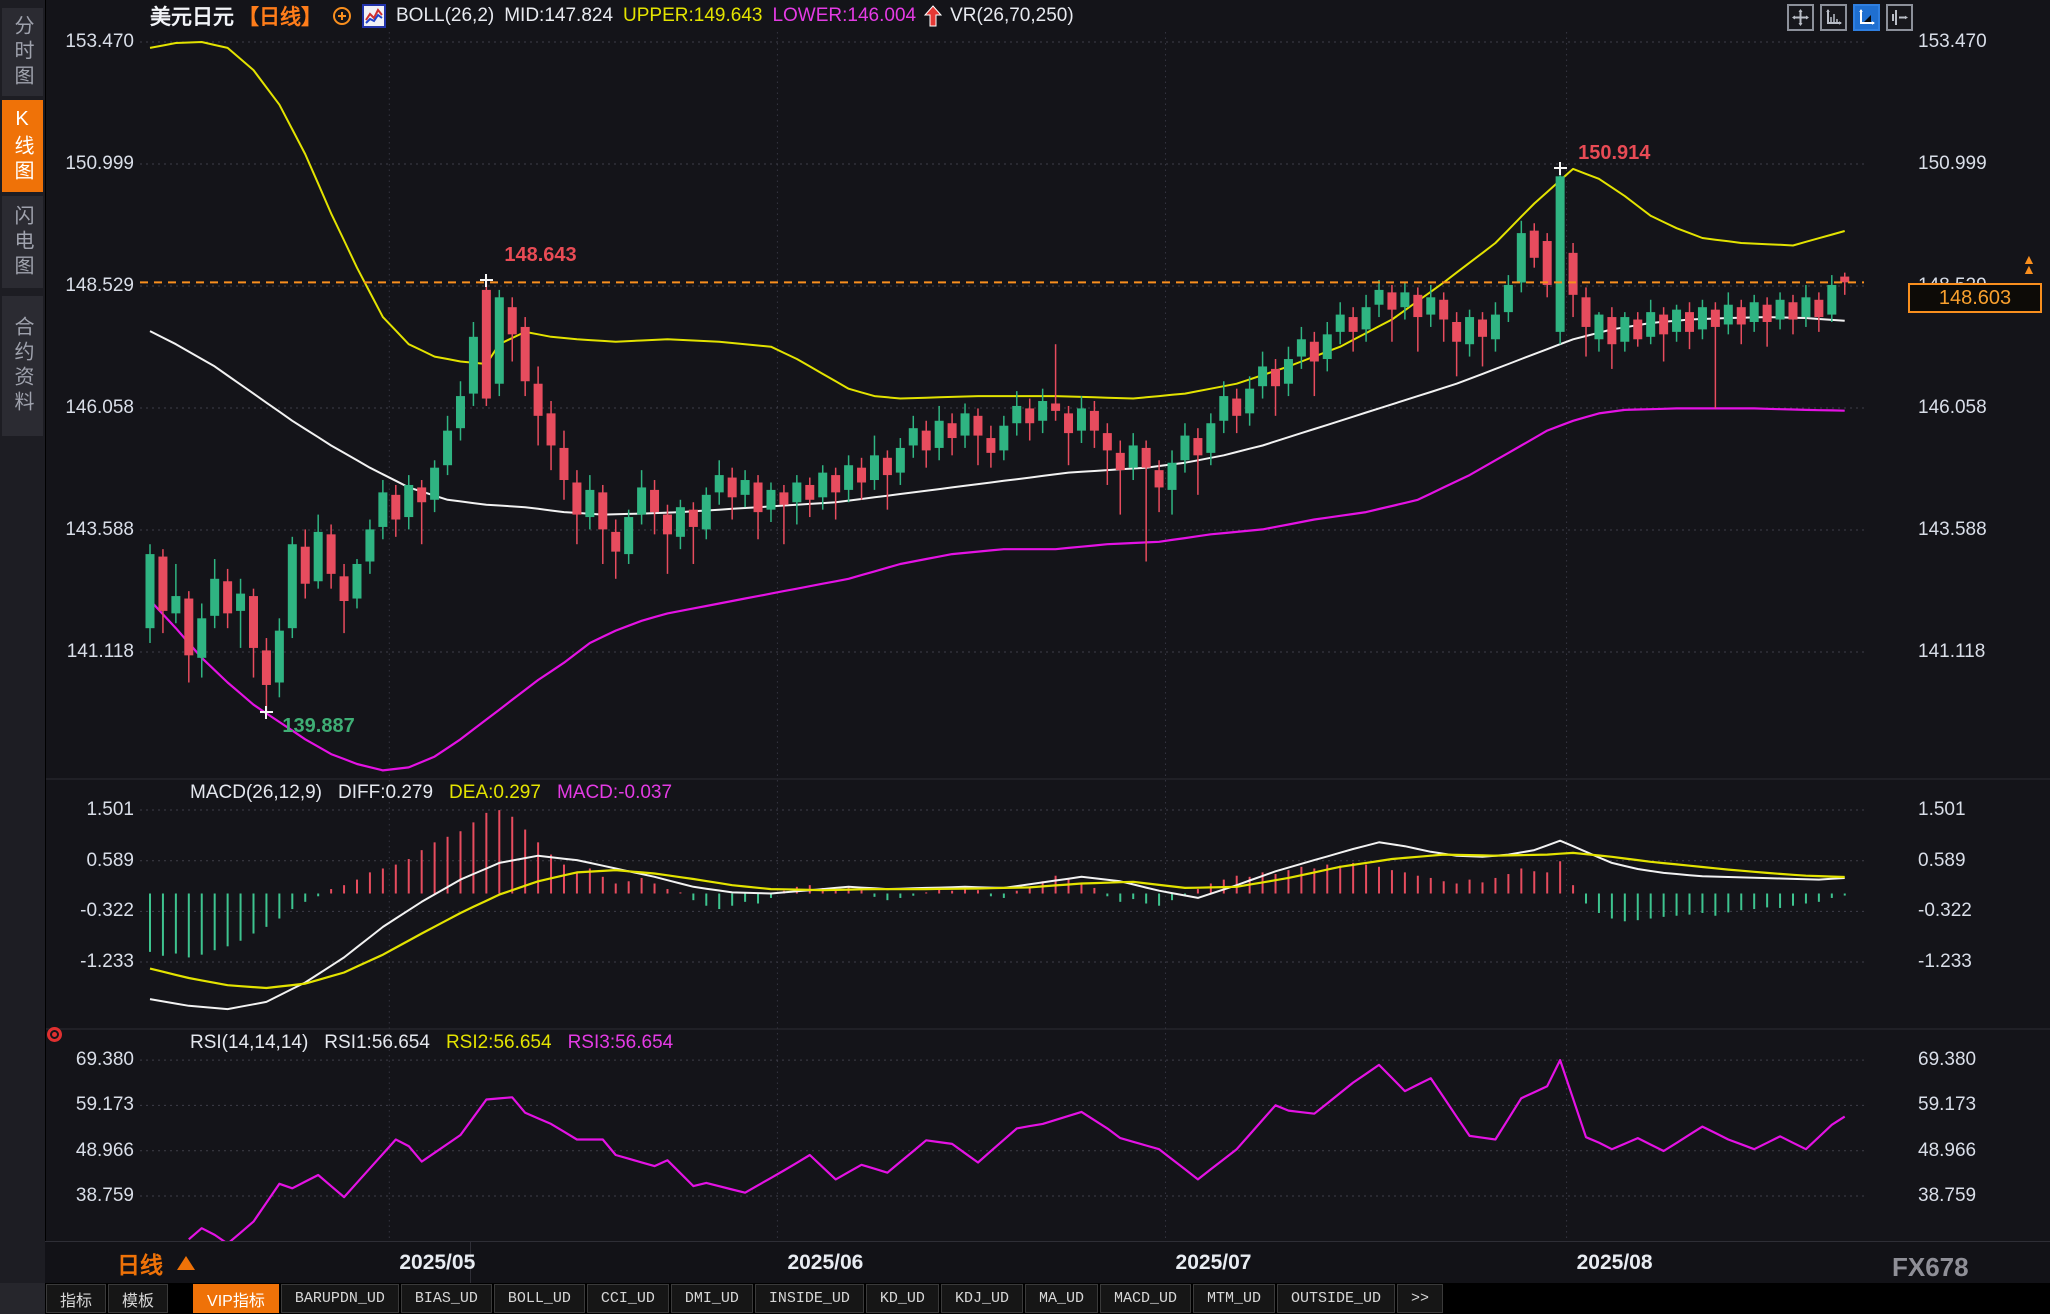 This screenshot has width=2050, height=1314. Describe the element at coordinates (107, 962) in the screenshot. I see `macd-axis-label: -1.233` at that location.